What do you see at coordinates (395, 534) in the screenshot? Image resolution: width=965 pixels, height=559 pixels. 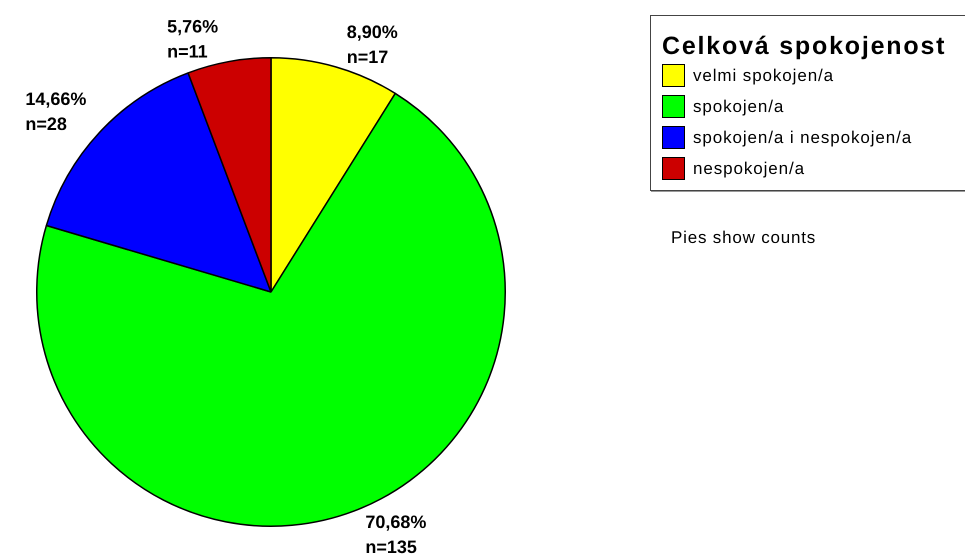 I see `data-label: 70,68% n=135` at bounding box center [395, 534].